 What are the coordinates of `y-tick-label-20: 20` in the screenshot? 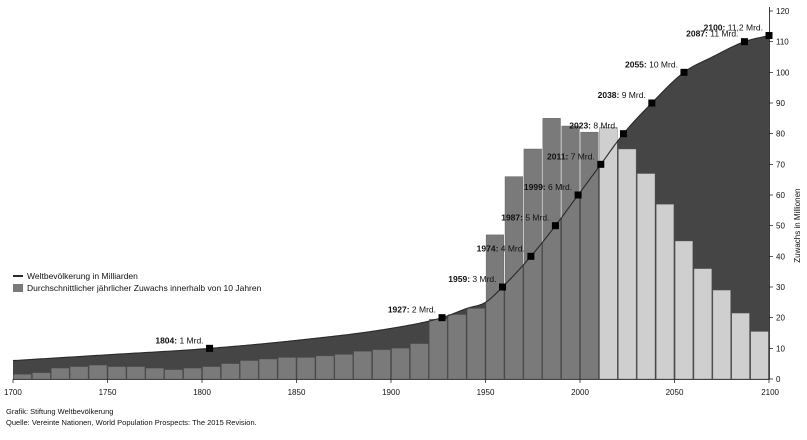 It's located at (780, 318).